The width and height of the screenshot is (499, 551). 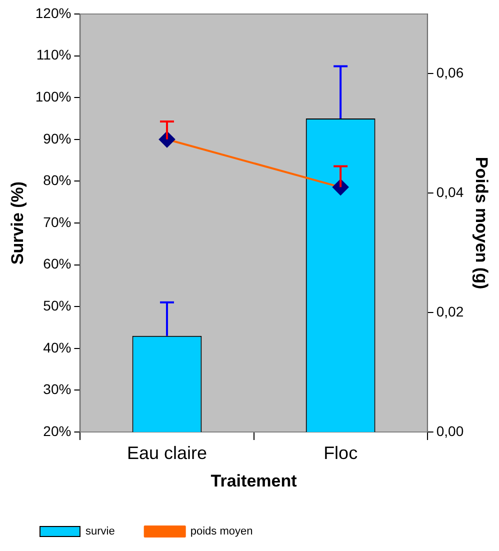 I want to click on y-tick-label: 40%, so click(x=57, y=347).